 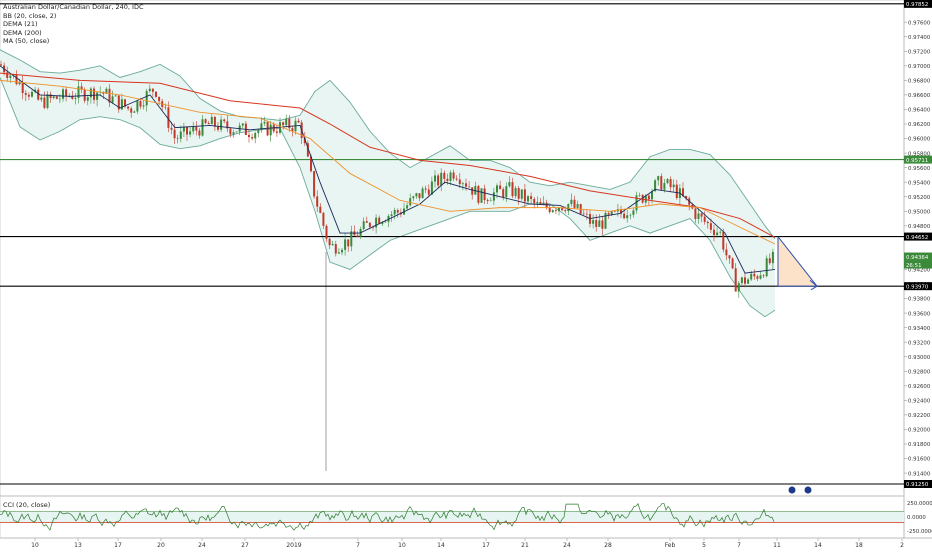 I want to click on legend-item-ma50: MA (50, close), so click(x=26, y=41).